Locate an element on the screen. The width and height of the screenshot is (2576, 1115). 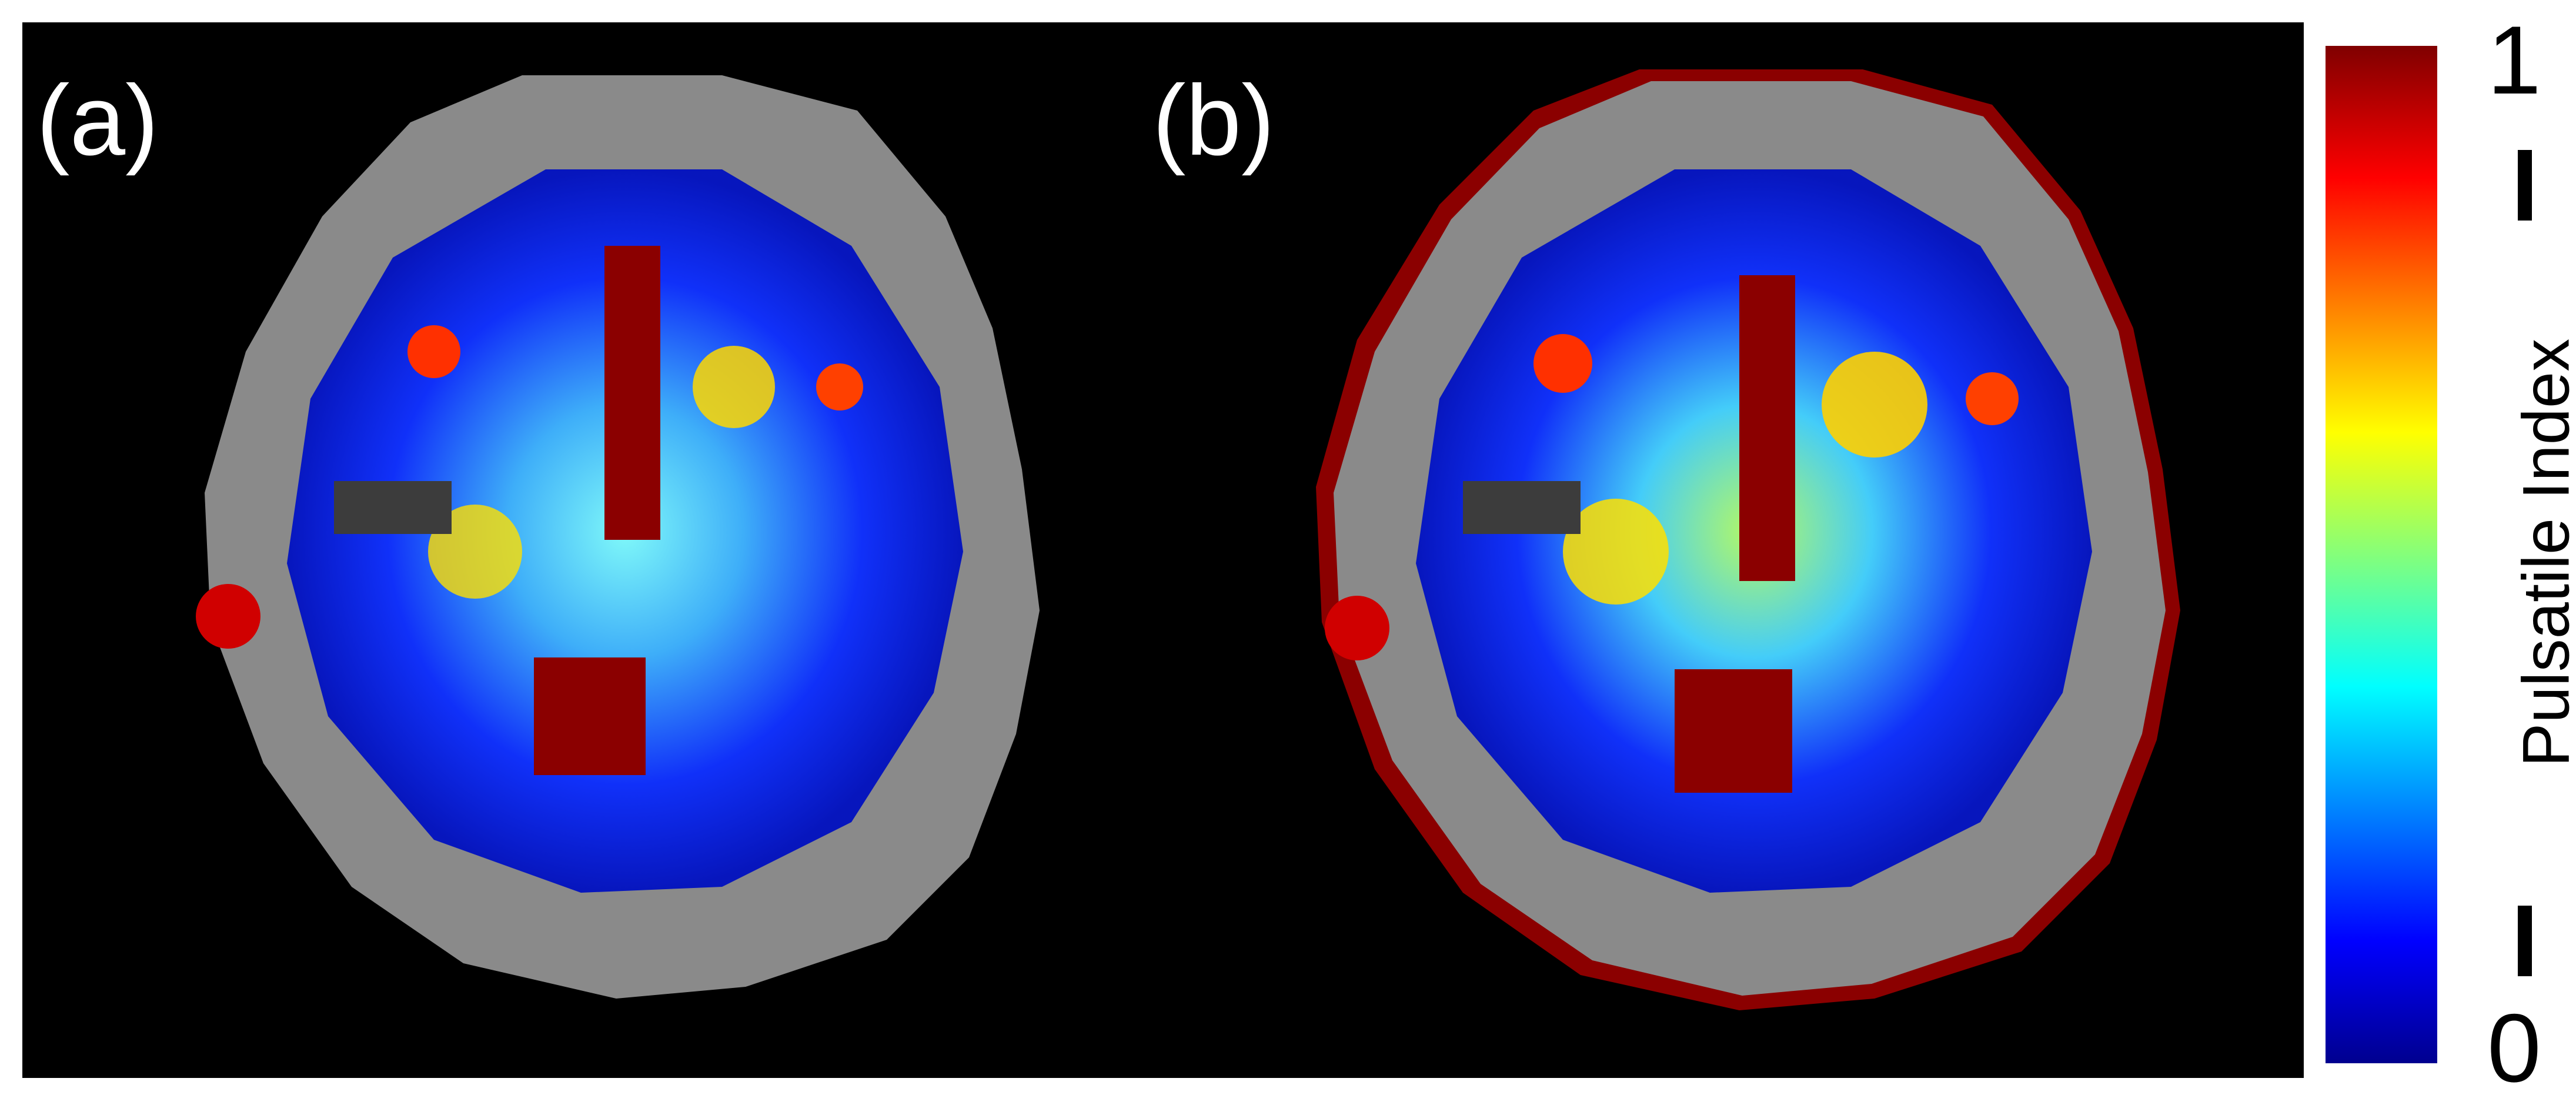
colorbar is located at coordinates (2381, 554).